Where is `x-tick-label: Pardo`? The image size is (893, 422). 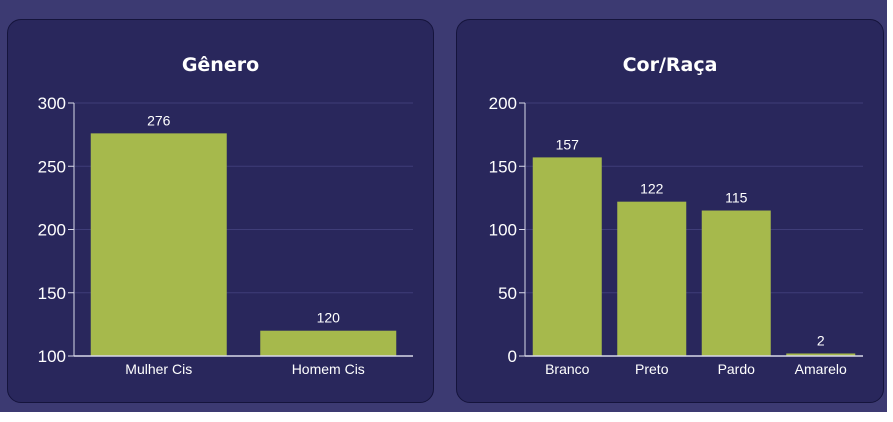 x-tick-label: Pardo is located at coordinates (737, 369).